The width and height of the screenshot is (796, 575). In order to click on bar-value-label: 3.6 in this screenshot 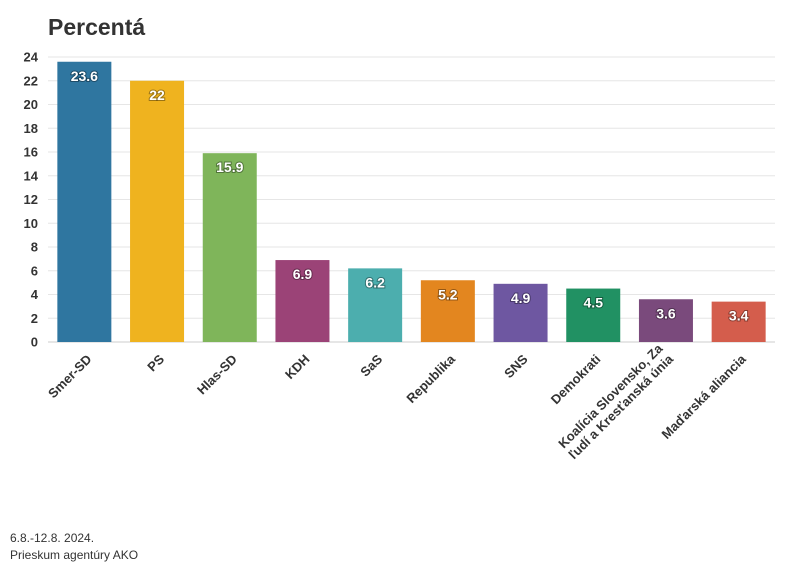, I will do `click(666, 313)`.